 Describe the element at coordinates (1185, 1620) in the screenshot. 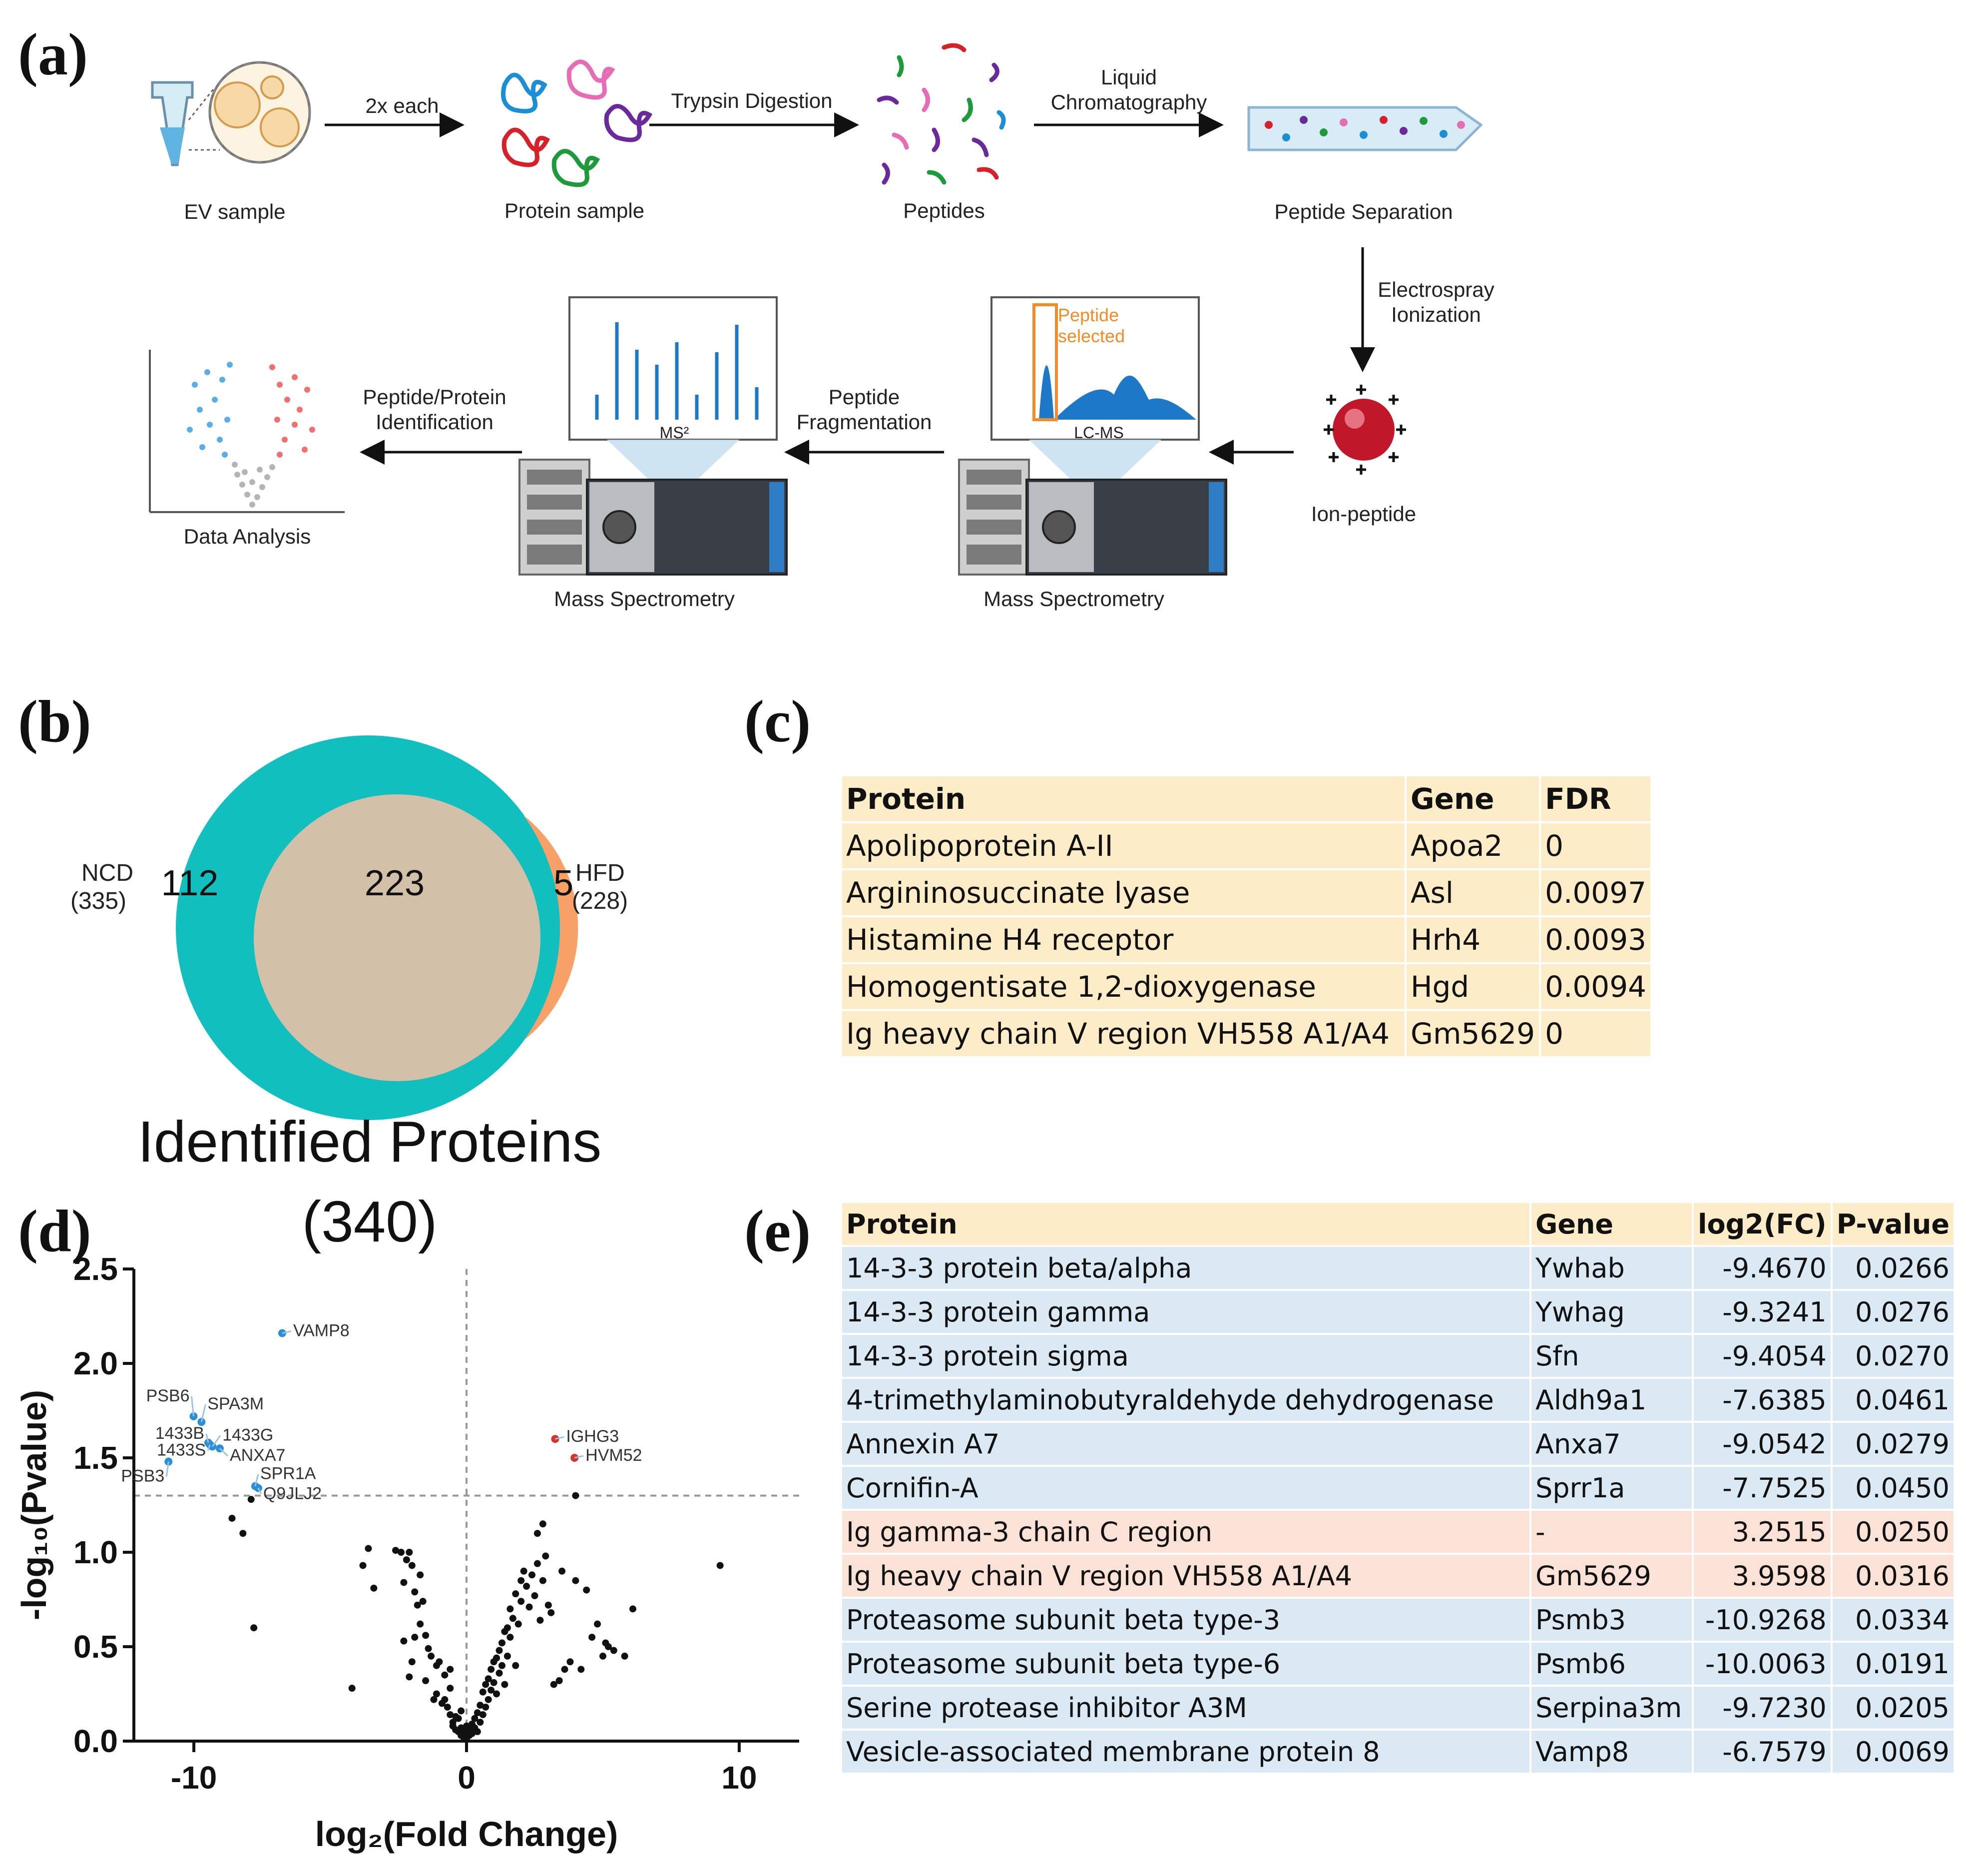

I see `table-e-protein: Proteasome subunit beta type-3` at that location.